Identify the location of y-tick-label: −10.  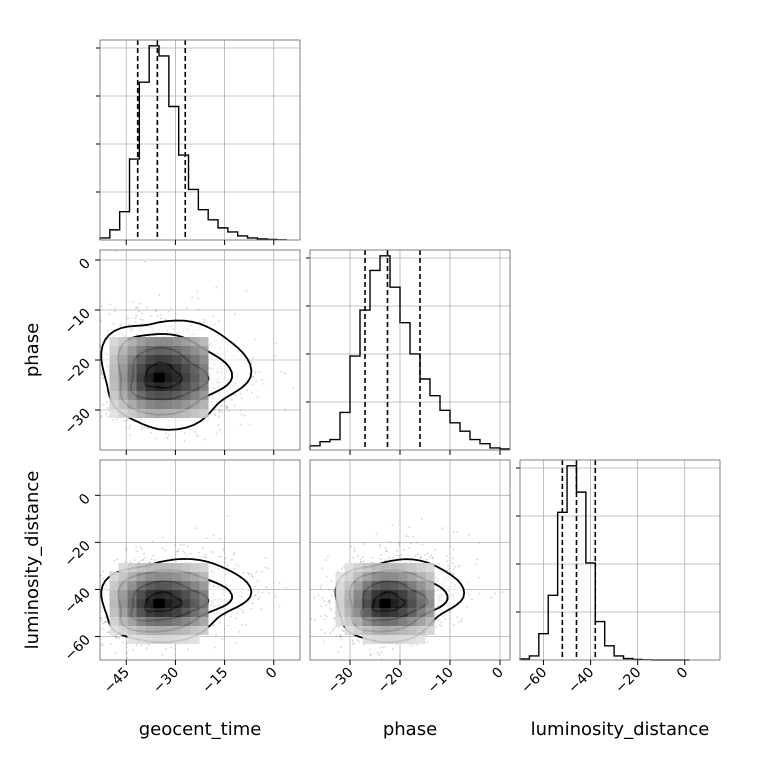
(78, 322).